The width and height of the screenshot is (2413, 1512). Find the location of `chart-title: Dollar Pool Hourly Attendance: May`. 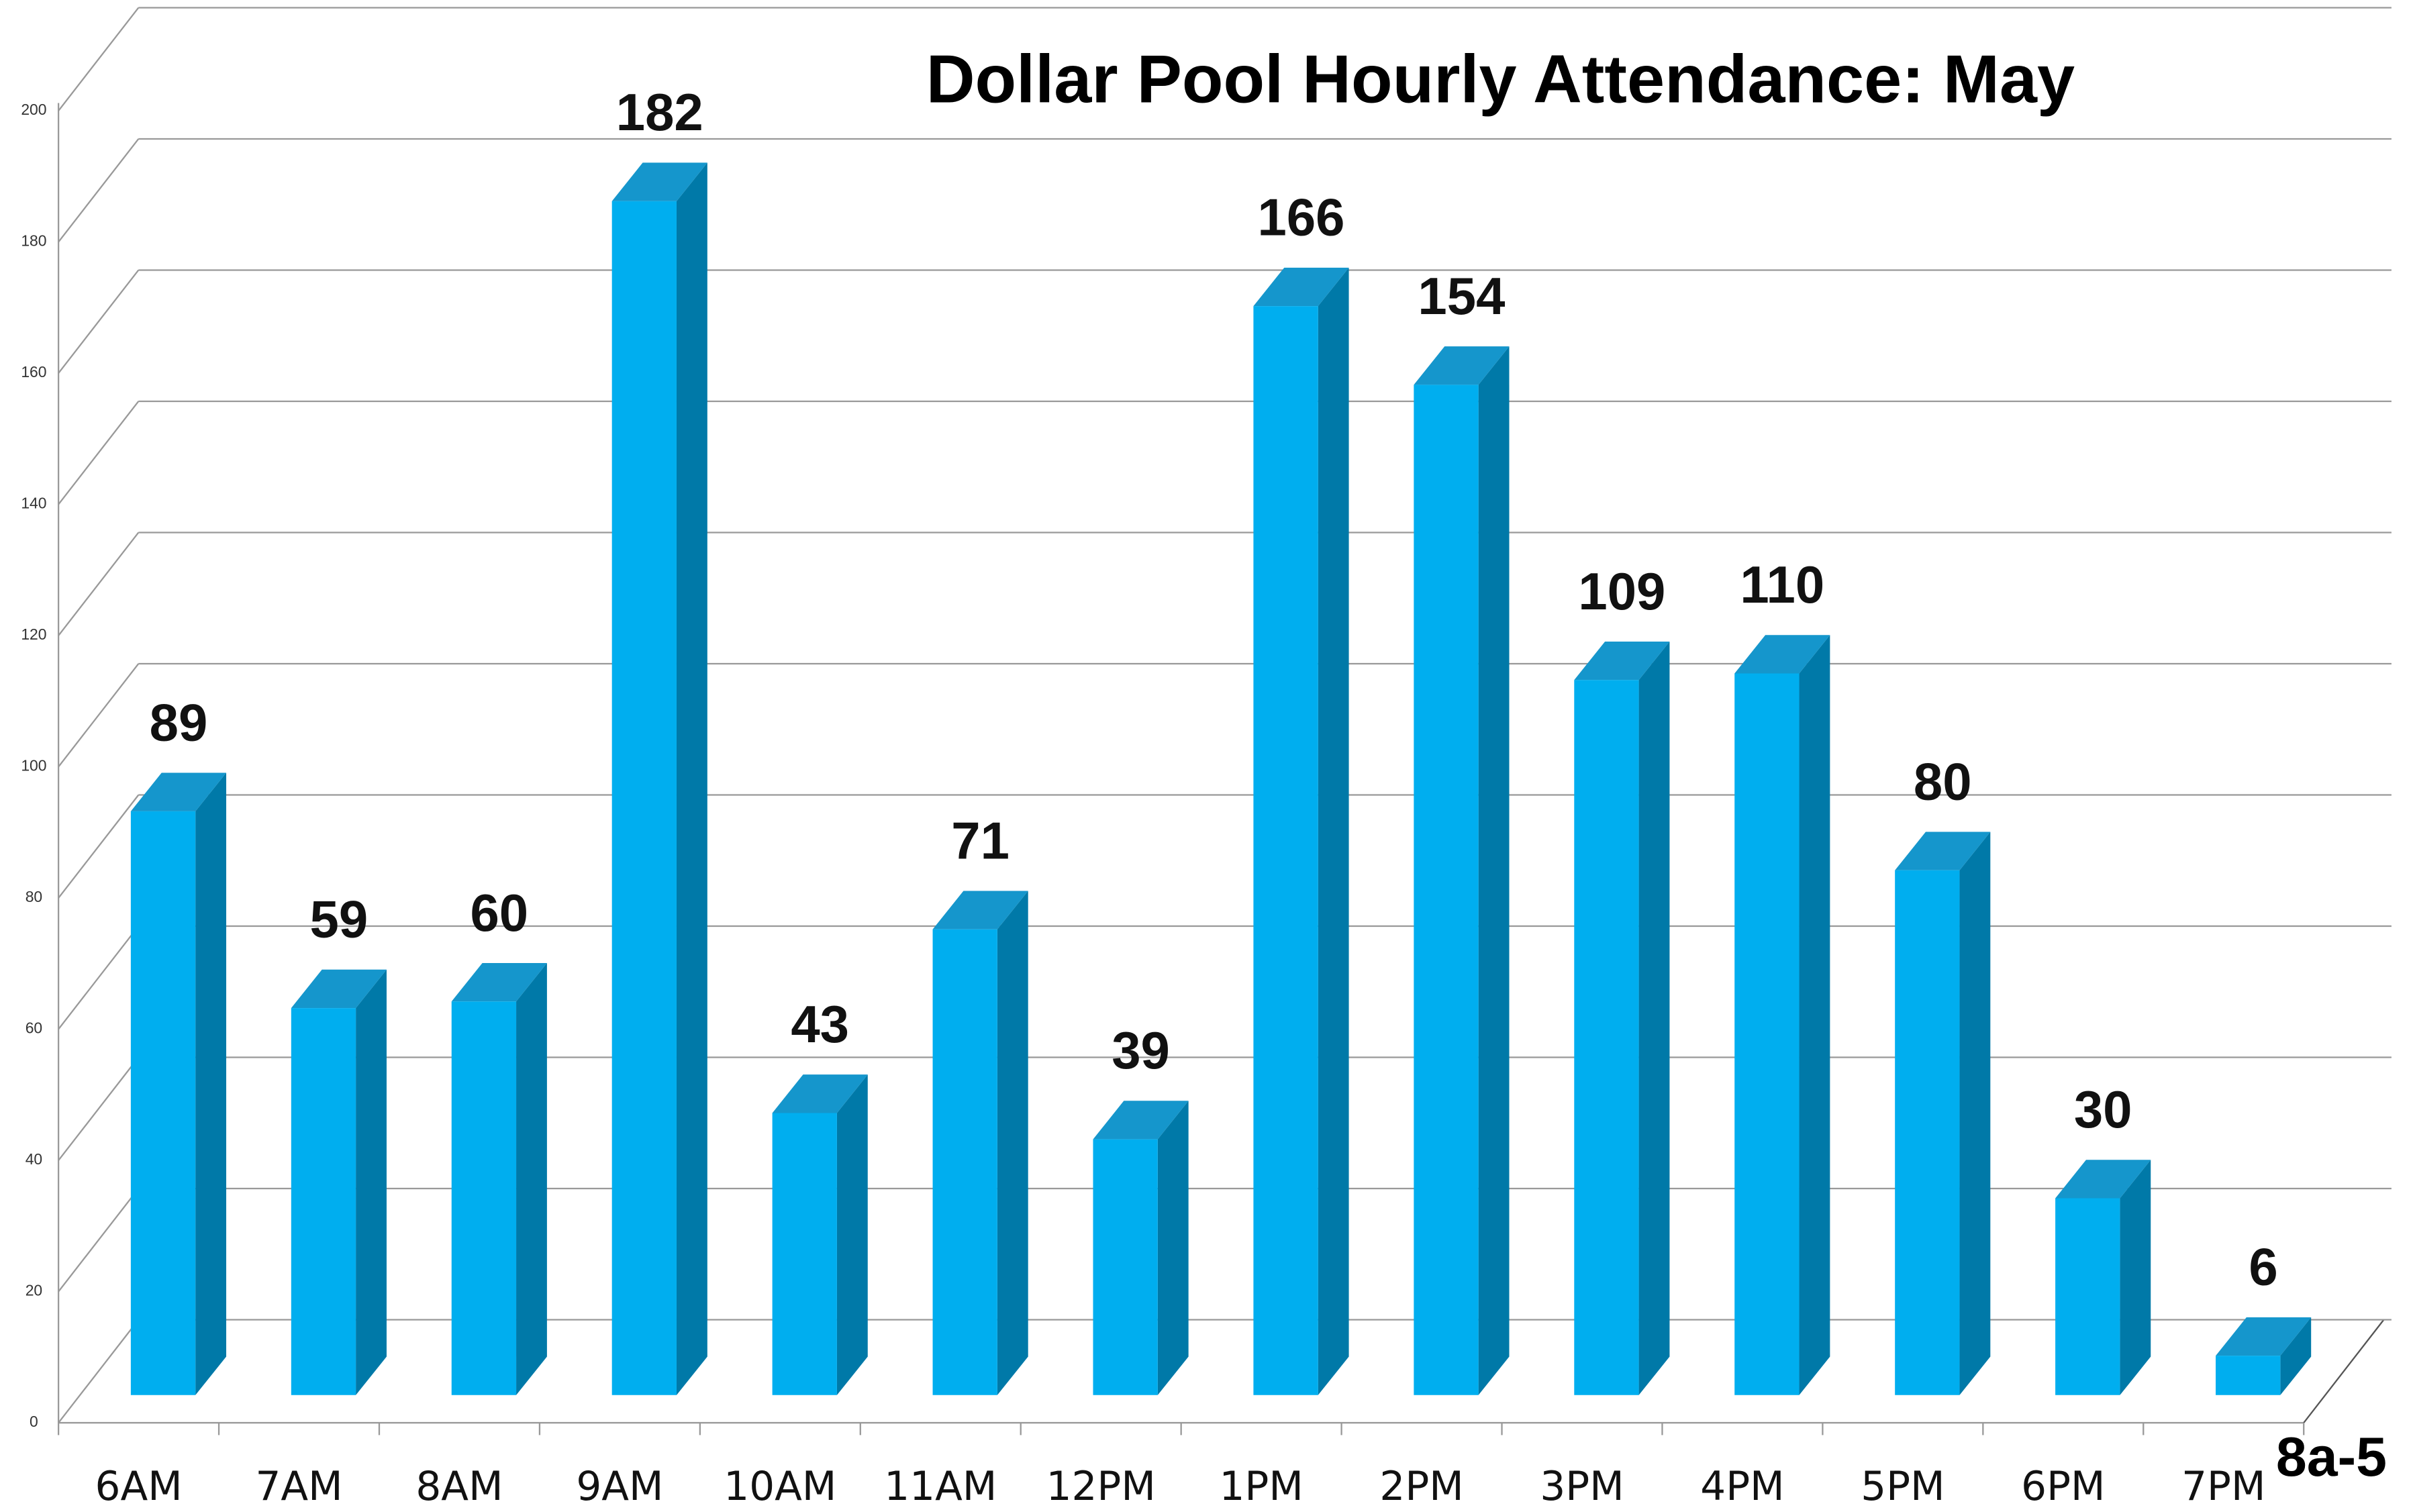

chart-title: Dollar Pool Hourly Attendance: May is located at coordinates (1500, 79).